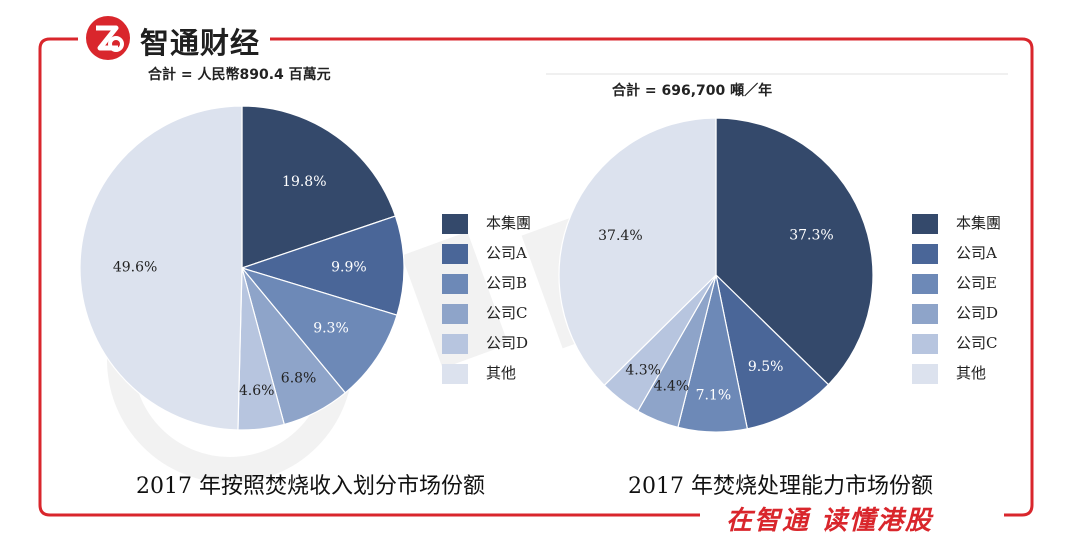 Image resolution: width=1080 pixels, height=546 pixels. Describe the element at coordinates (501, 373) in the screenshot. I see `left-legend-label-5: 其他` at that location.